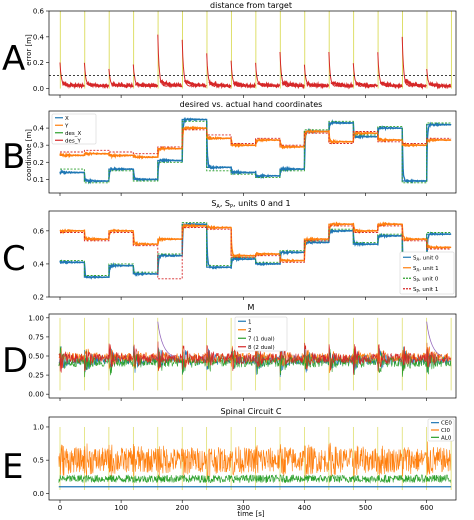 The image size is (474, 520). Describe the element at coordinates (73, 134) in the screenshot. I see `legend-label: des_X` at that location.